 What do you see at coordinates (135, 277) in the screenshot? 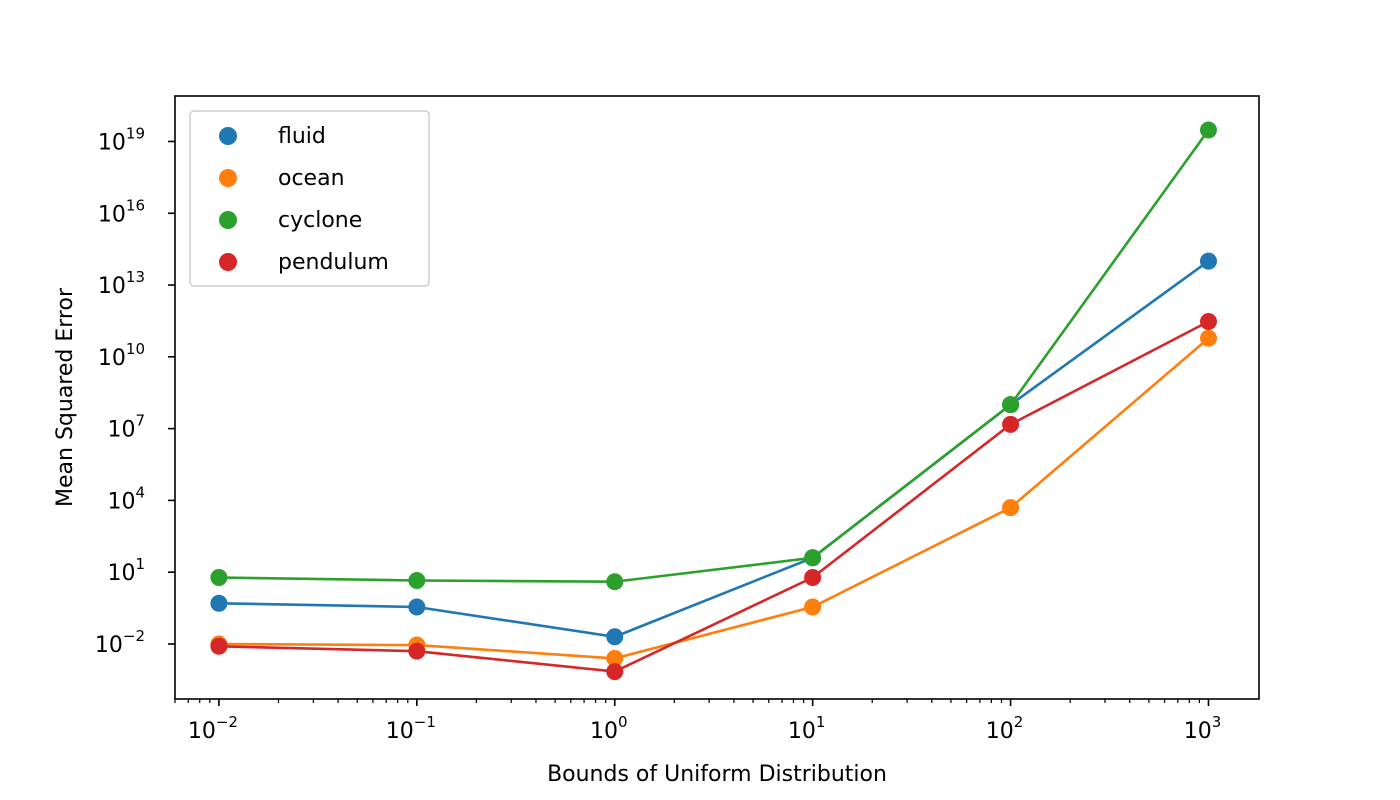
I see `y-tick-label-exponent: 13` at bounding box center [135, 277].